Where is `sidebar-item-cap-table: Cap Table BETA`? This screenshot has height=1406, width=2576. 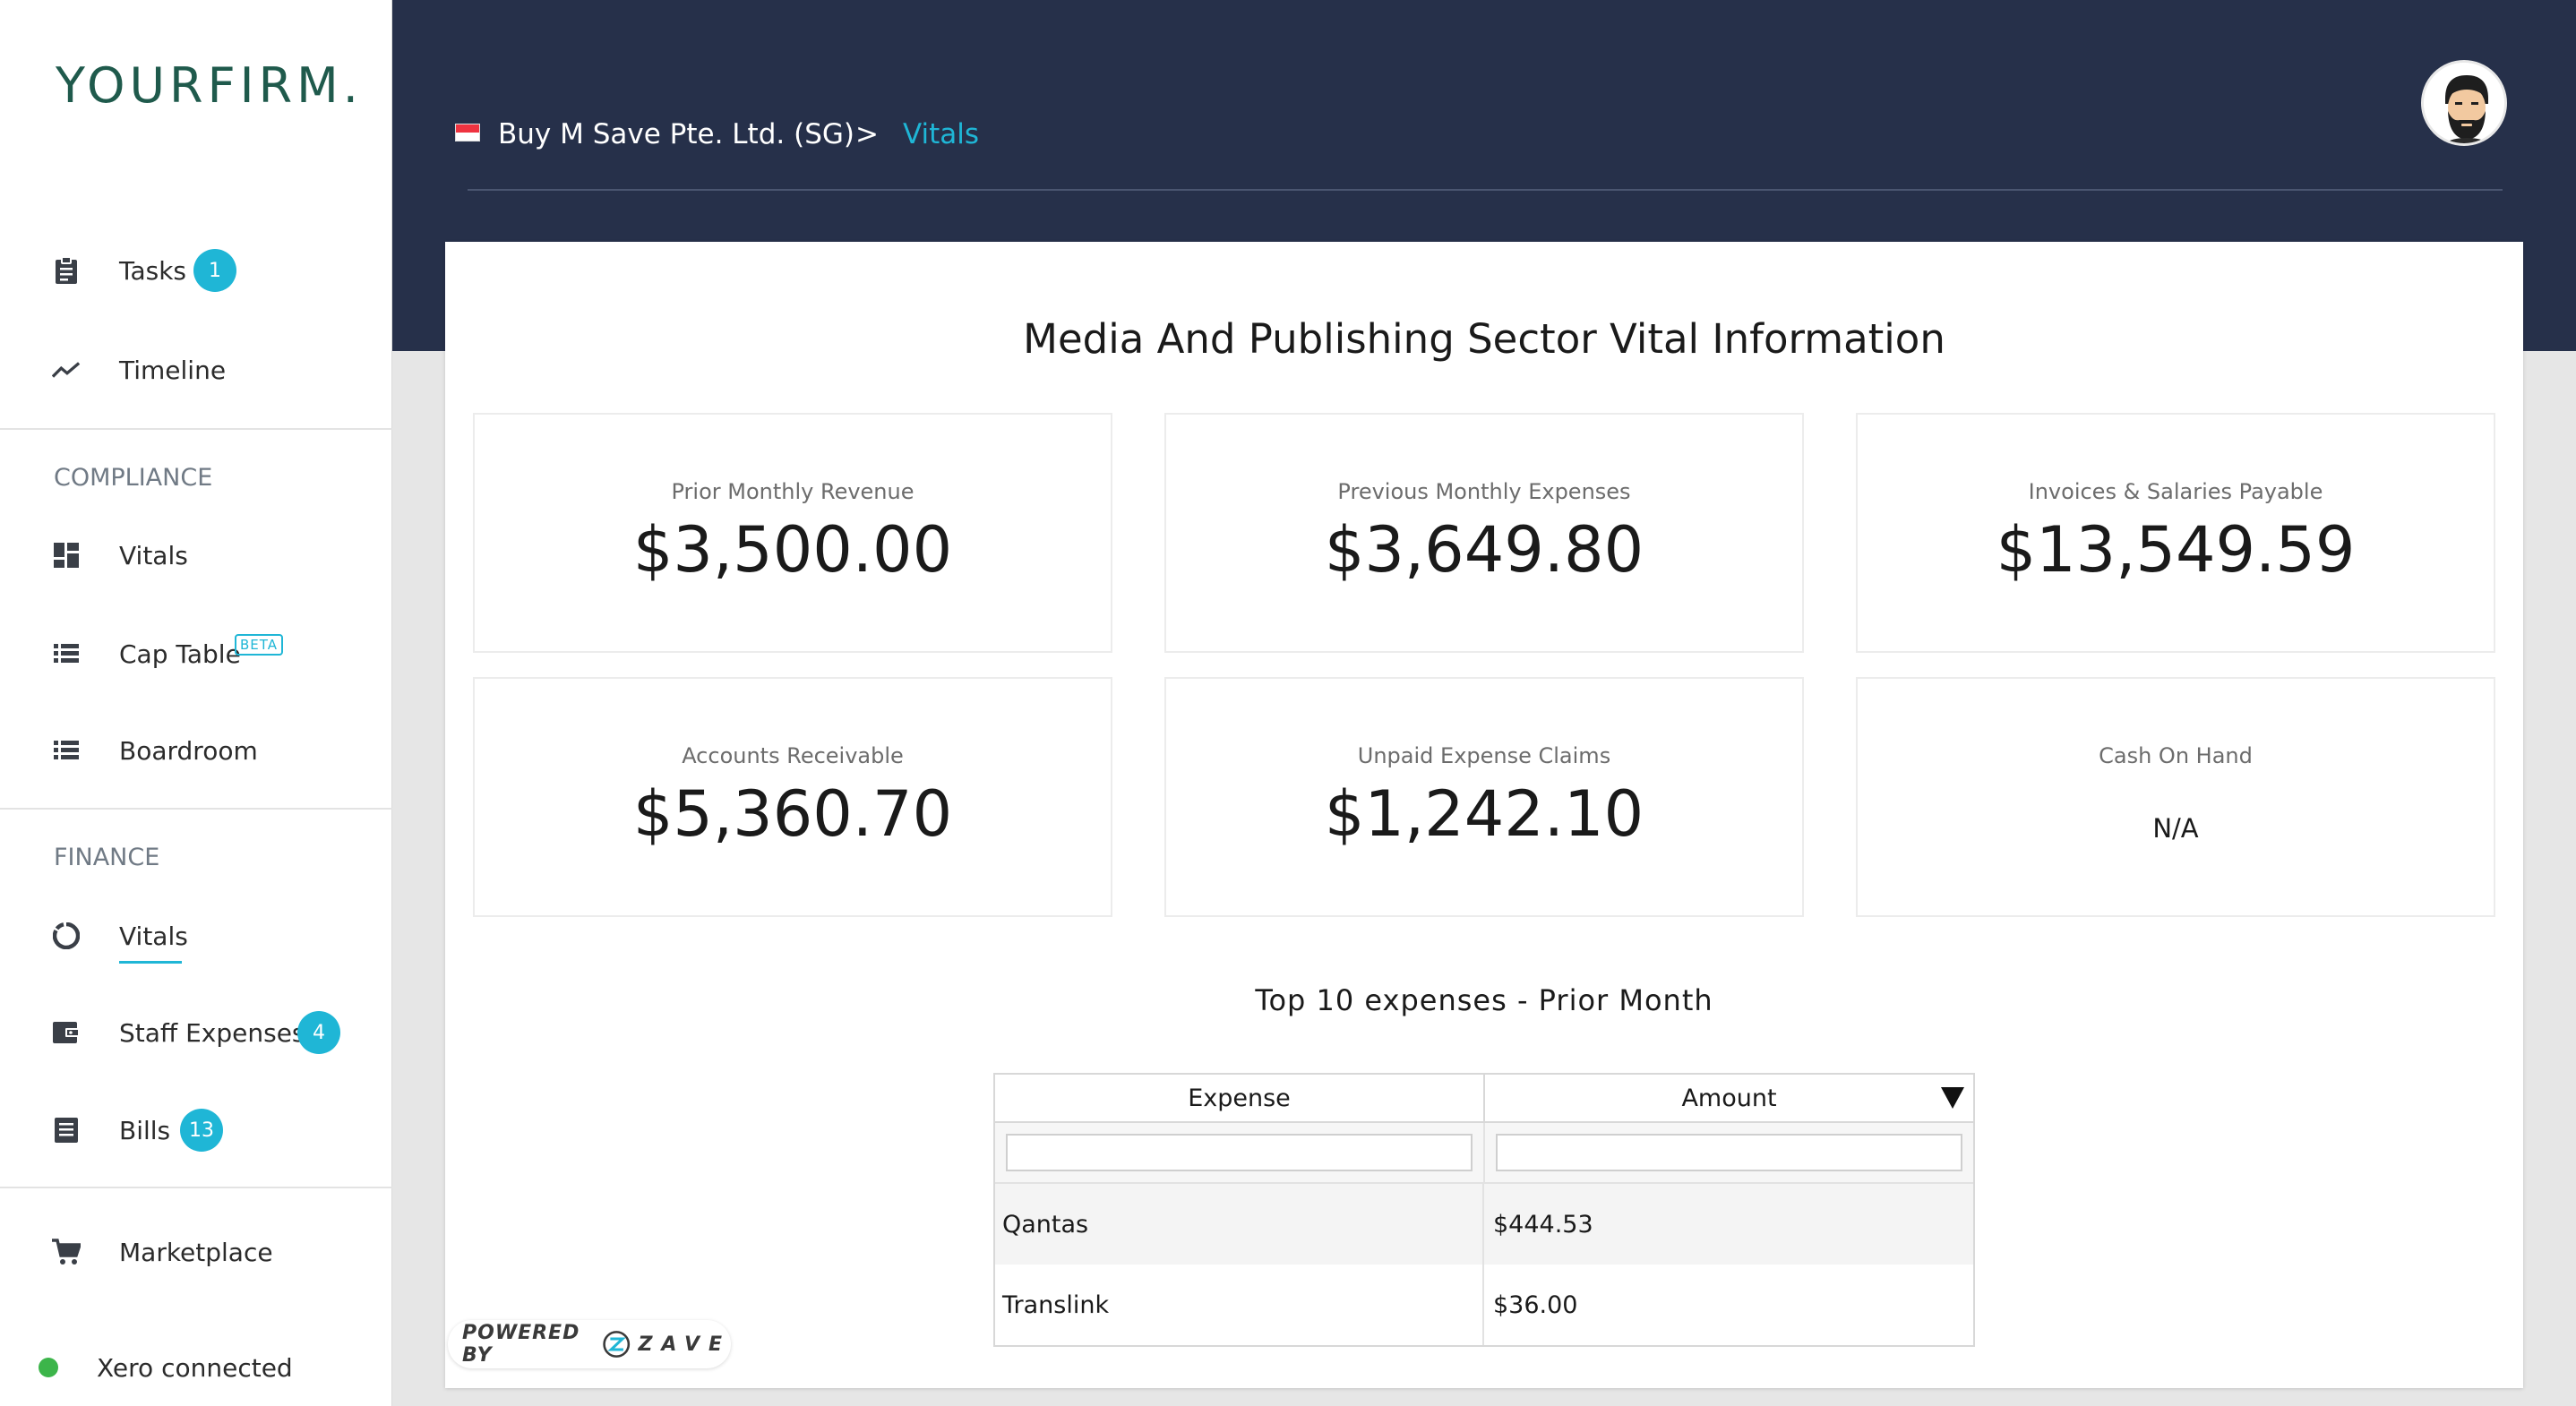
sidebar-item-cap-table: Cap Table BETA is located at coordinates (196, 654).